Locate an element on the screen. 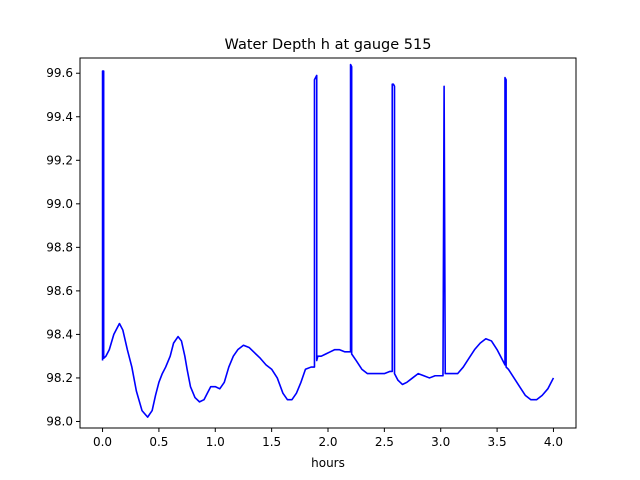 The height and width of the screenshot is (480, 640). x-tick-label: 3.0 is located at coordinates (440, 442).